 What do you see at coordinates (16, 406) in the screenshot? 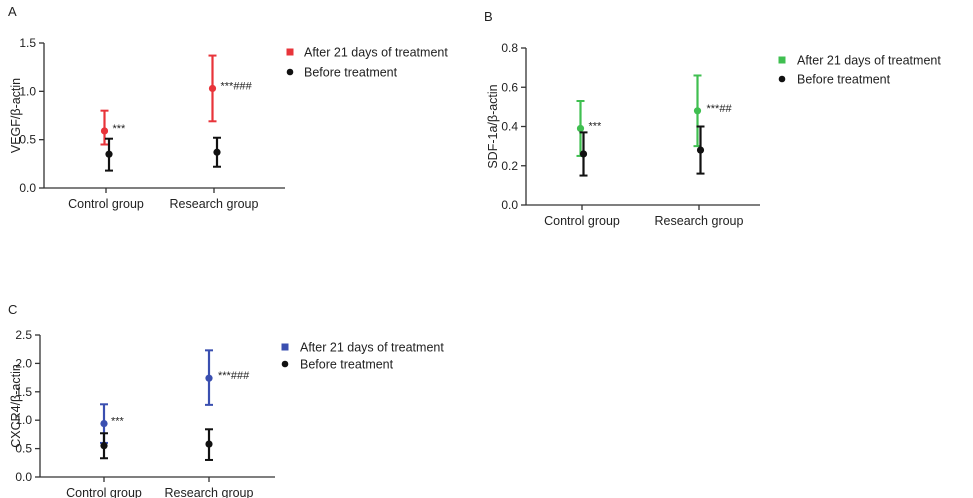
I see `y-axis-label: CXCR4/β-actin` at bounding box center [16, 406].